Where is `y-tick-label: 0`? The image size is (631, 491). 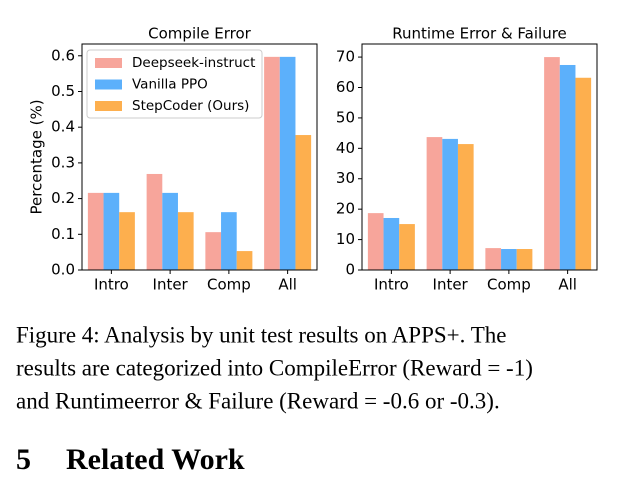
y-tick-label: 0 is located at coordinates (350, 270).